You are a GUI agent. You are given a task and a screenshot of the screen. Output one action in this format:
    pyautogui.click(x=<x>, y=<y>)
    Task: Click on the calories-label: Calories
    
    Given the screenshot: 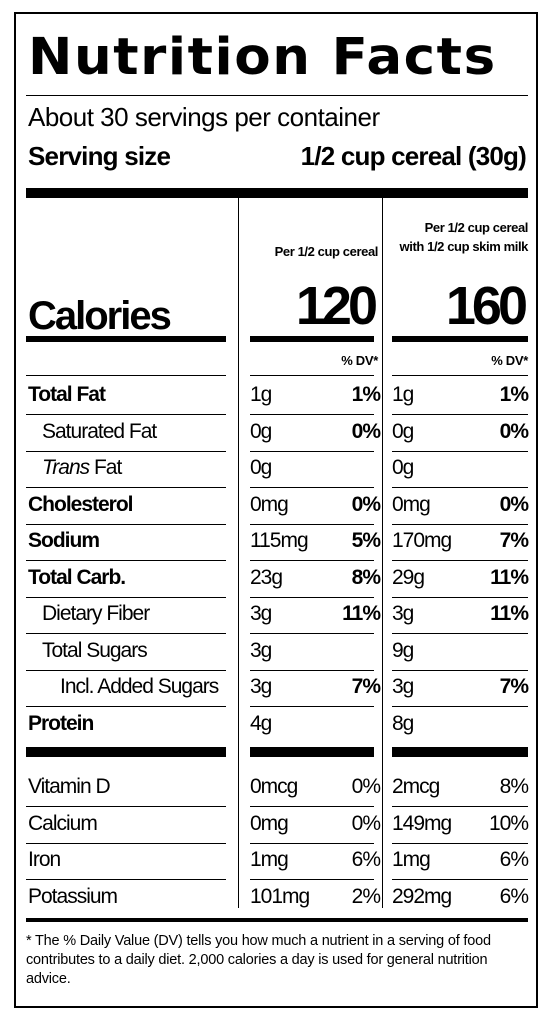 What is the action you would take?
    pyautogui.click(x=100, y=316)
    